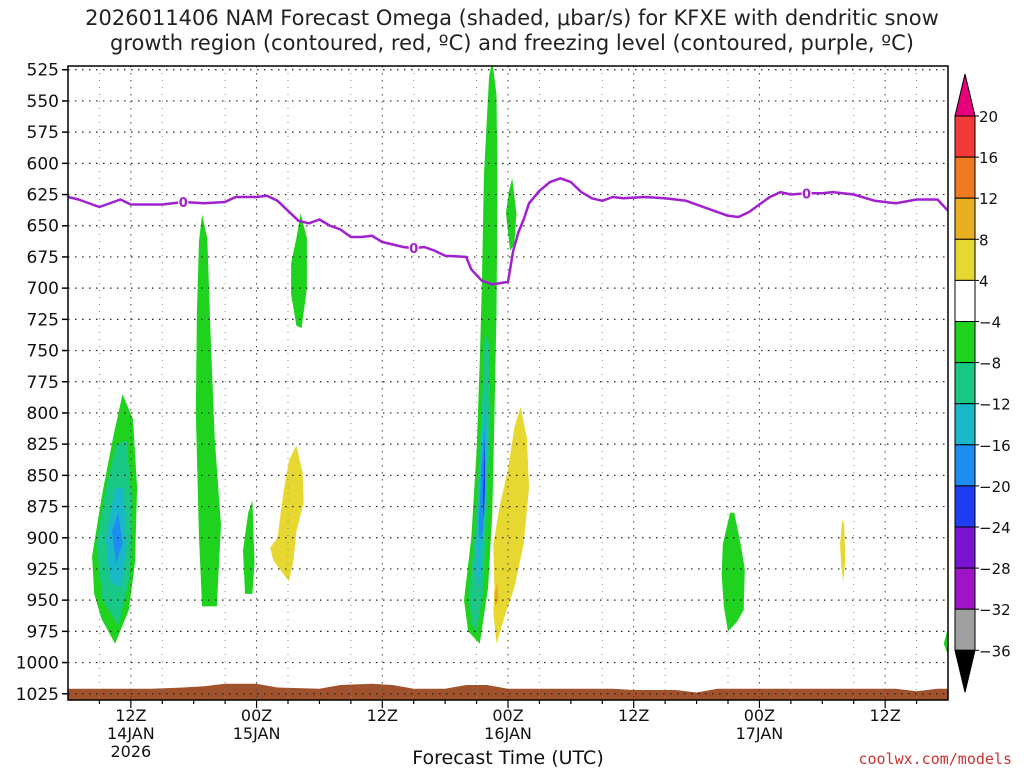  I want to click on colorbar-label-13: −36, so click(995, 651).